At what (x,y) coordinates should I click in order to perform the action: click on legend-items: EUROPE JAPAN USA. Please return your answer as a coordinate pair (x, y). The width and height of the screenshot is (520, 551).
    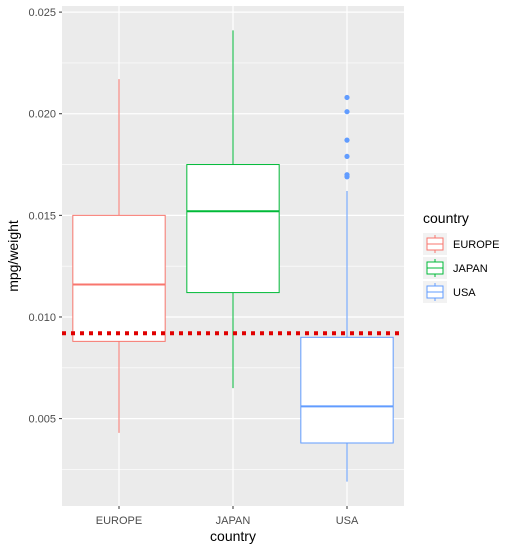
    Looking at the image, I should click on (461, 268).